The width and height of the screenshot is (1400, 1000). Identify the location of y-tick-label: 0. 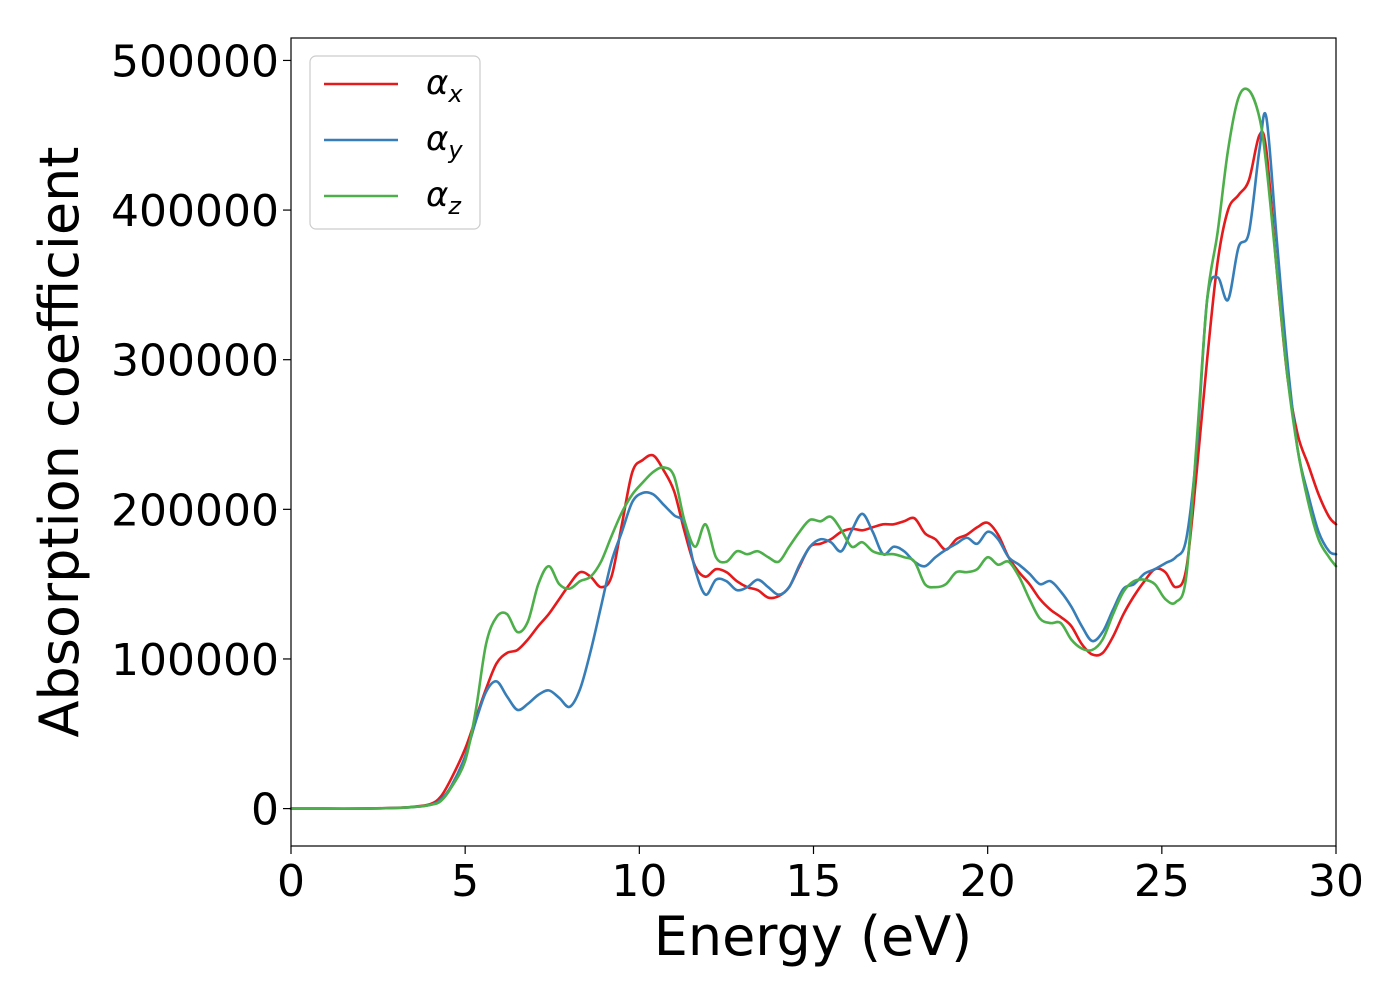
(265, 810).